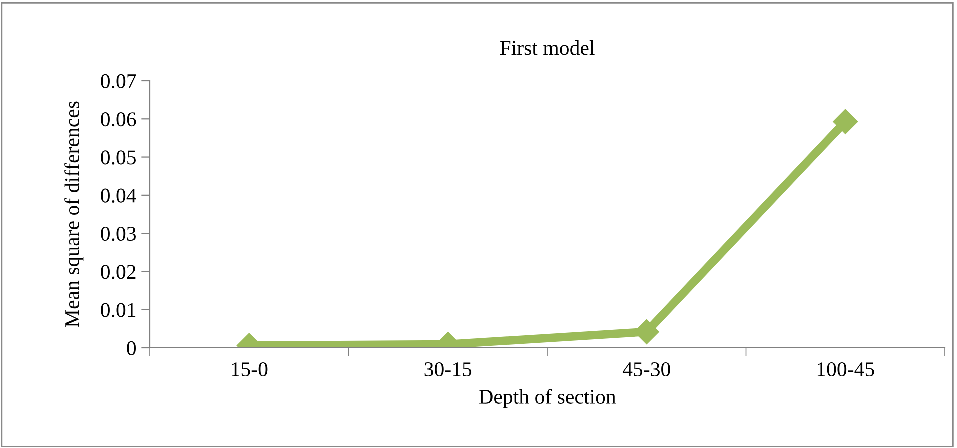  Describe the element at coordinates (118, 272) in the screenshot. I see `y-tick-label: 0.02` at that location.